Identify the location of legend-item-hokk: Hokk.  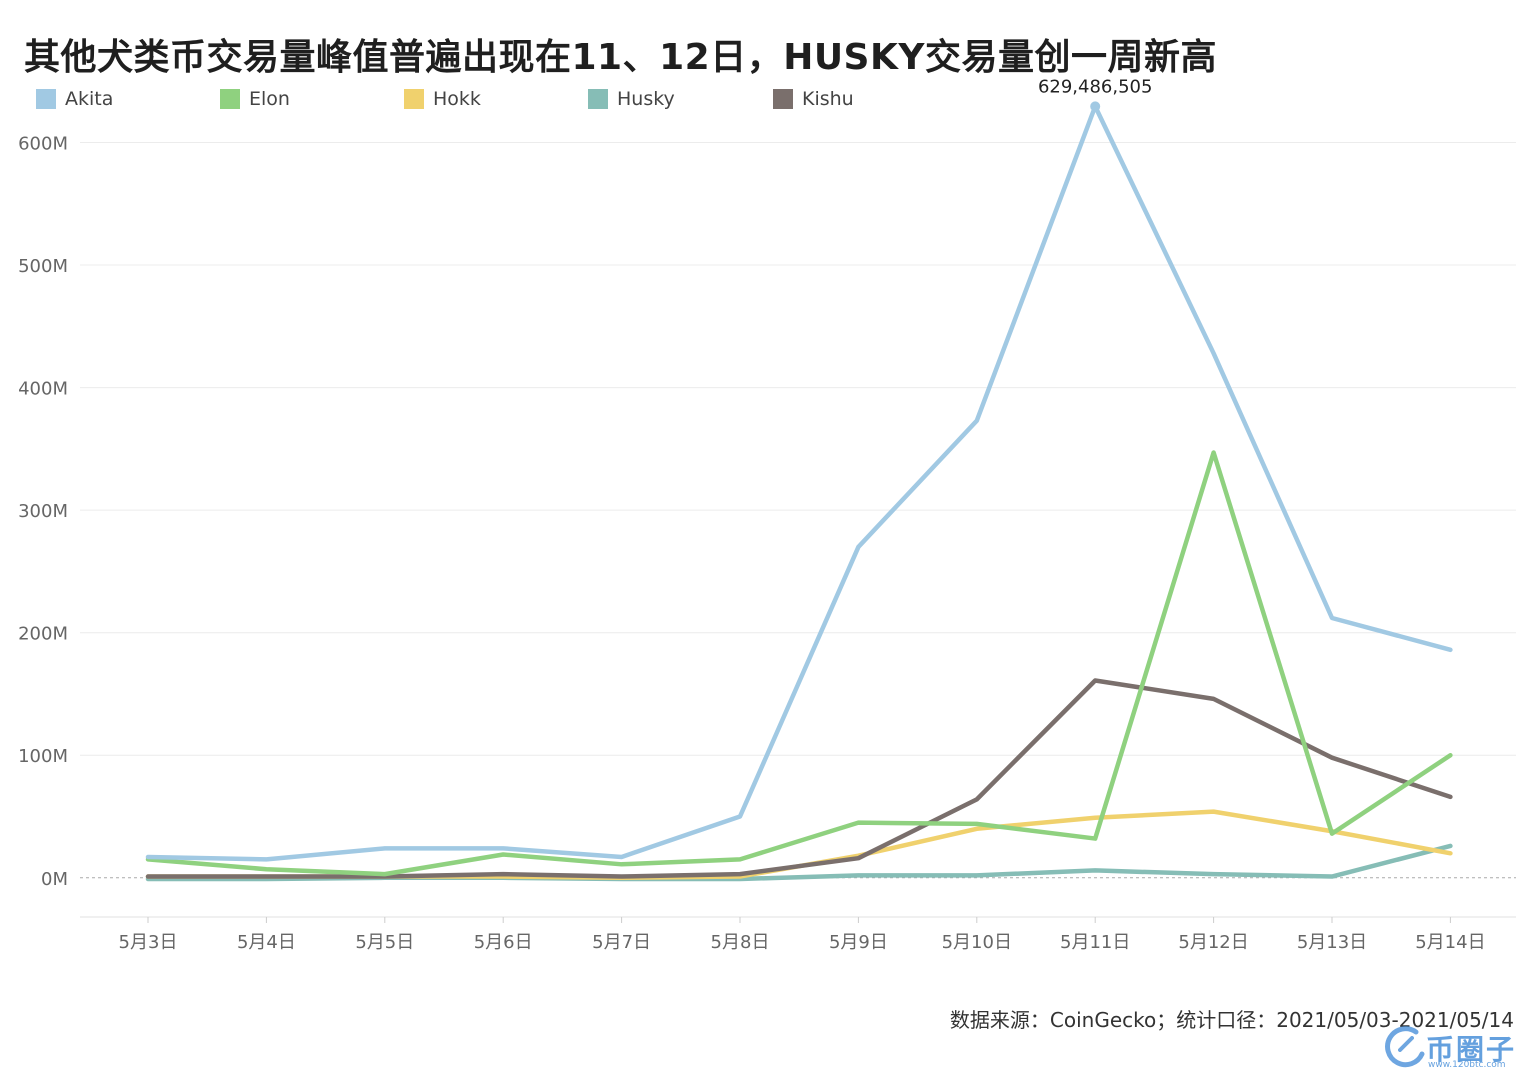
(442, 99).